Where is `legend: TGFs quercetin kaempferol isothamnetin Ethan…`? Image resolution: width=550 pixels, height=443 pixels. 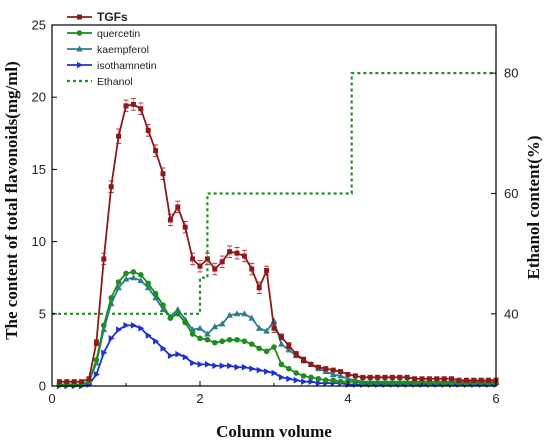
legend: TGFs quercetin kaempferol isothamnetin Ethan… is located at coordinates (112, 49).